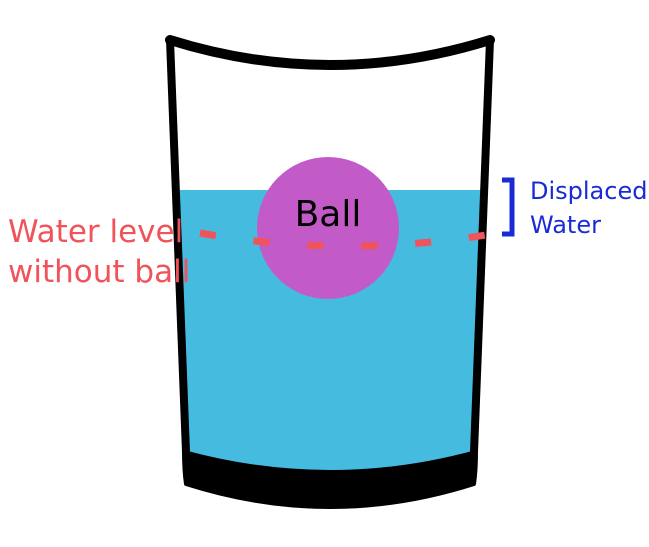 The height and width of the screenshot is (547, 649). Describe the element at coordinates (99, 272) in the screenshot. I see `water-level-label-line2: without ball` at that location.